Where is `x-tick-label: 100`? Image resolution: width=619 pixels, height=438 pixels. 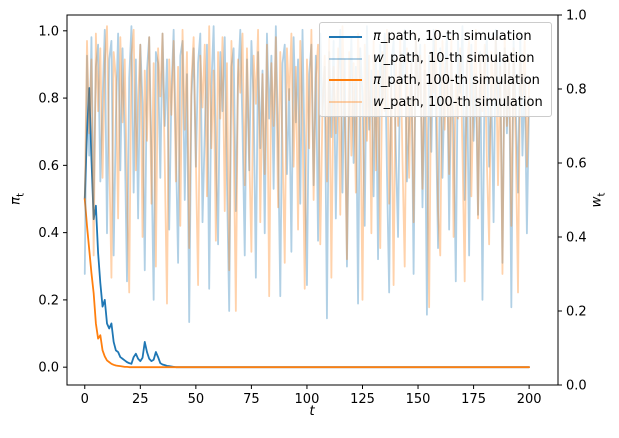
x-tick-label: 100 is located at coordinates (307, 399).